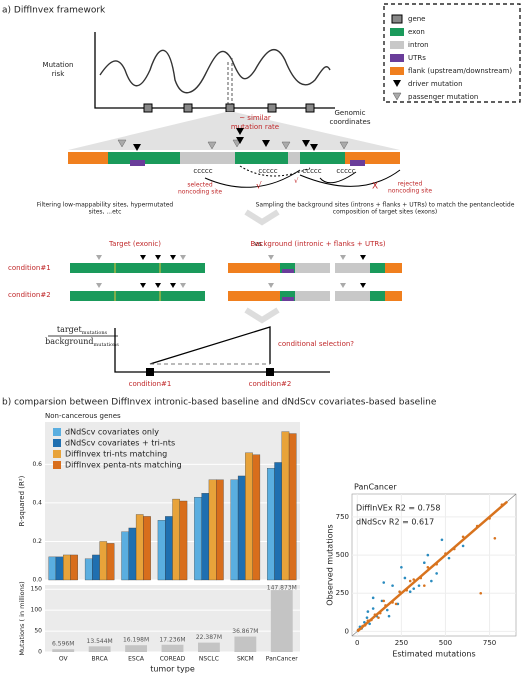 The height and width of the screenshot is (675, 524). Describe the element at coordinates (445, 643) in the screenshot. I see `x-tick-label: 500` at that location.